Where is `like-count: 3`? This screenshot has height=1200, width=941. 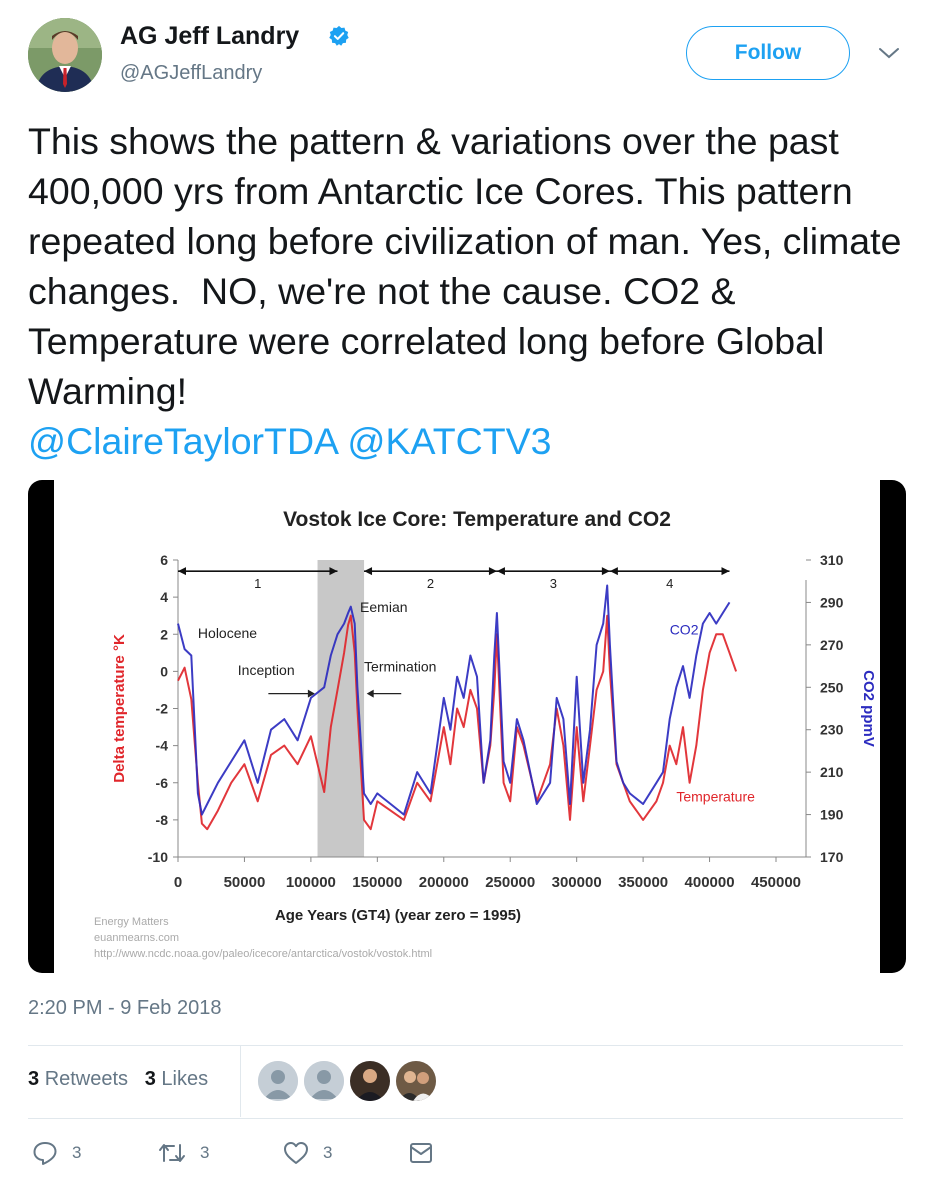 like-count: 3 is located at coordinates (328, 1152).